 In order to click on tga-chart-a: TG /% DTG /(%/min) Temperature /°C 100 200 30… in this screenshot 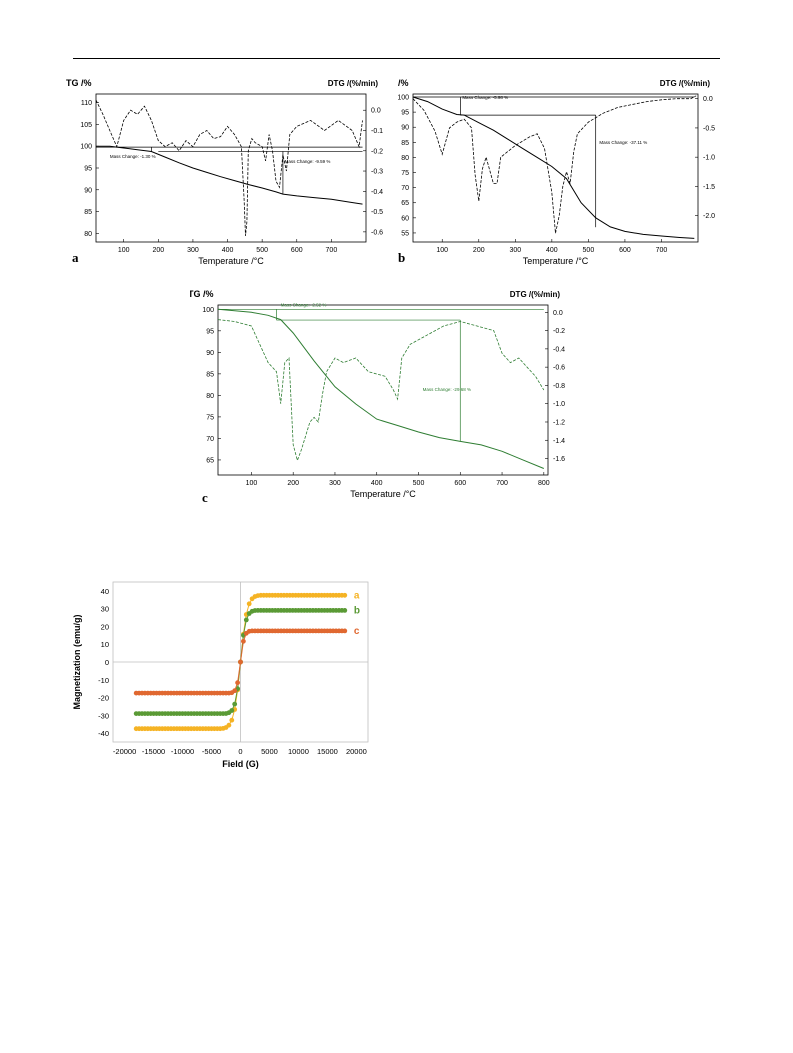, I will do `click(224, 172)`.